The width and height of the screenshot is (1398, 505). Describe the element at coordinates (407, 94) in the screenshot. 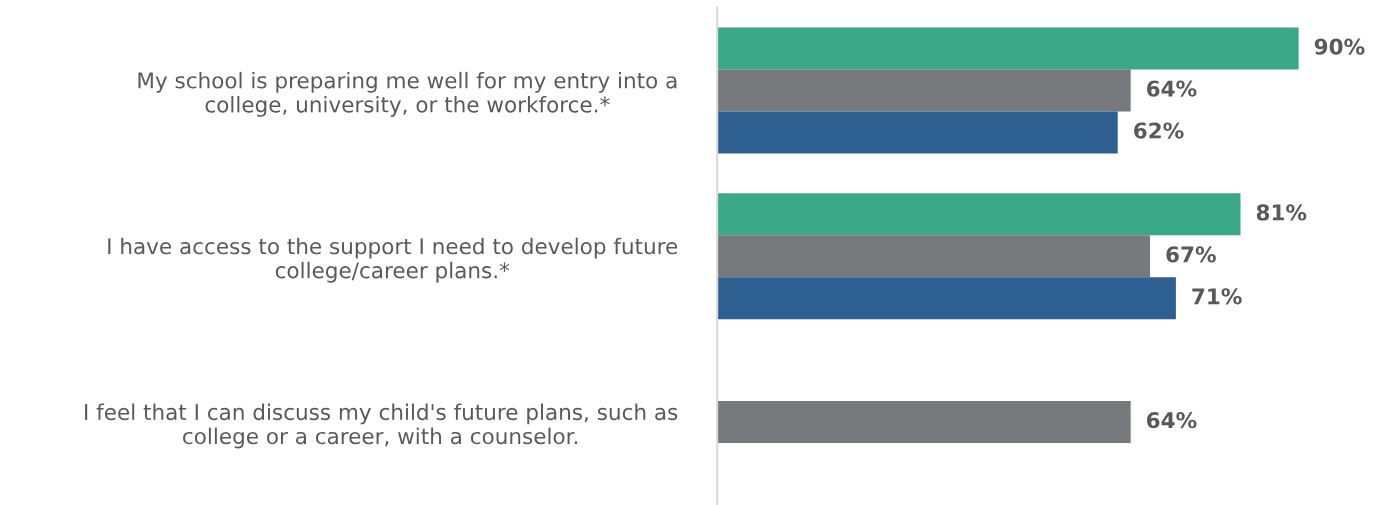

I see `y-tick-label: My school is preparing me well for my entry into a college, university, or the workforce.*` at that location.